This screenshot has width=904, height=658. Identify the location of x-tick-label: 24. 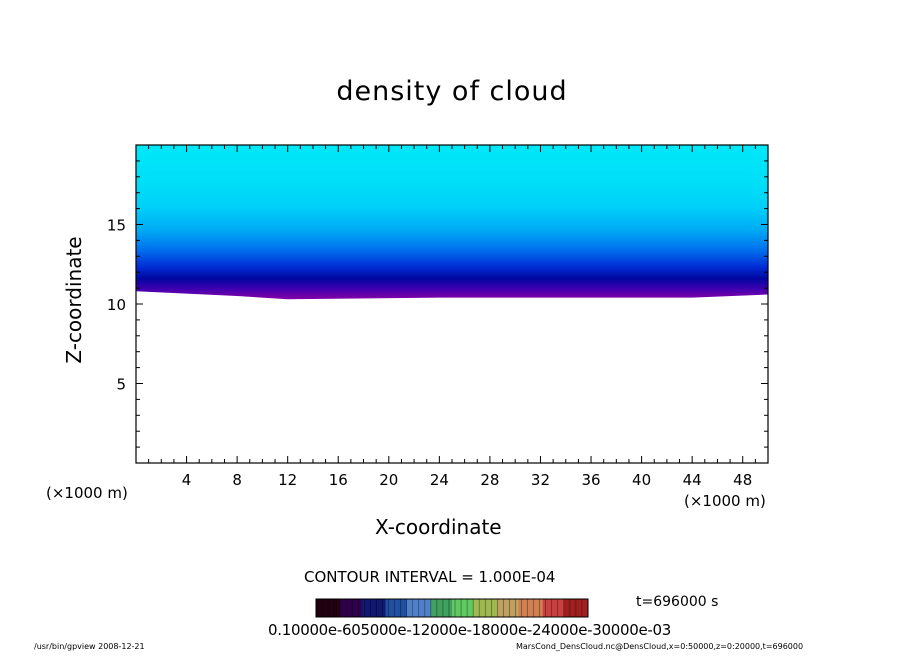
(439, 480).